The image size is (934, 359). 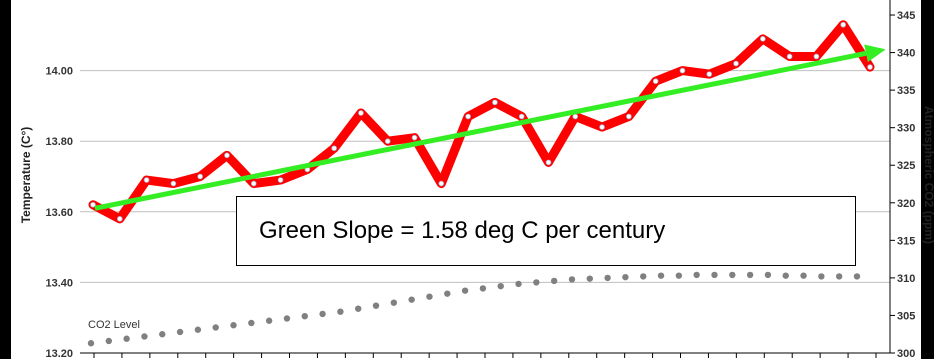 What do you see at coordinates (59, 72) in the screenshot?
I see `y-left-tick-label-4: 14.00` at bounding box center [59, 72].